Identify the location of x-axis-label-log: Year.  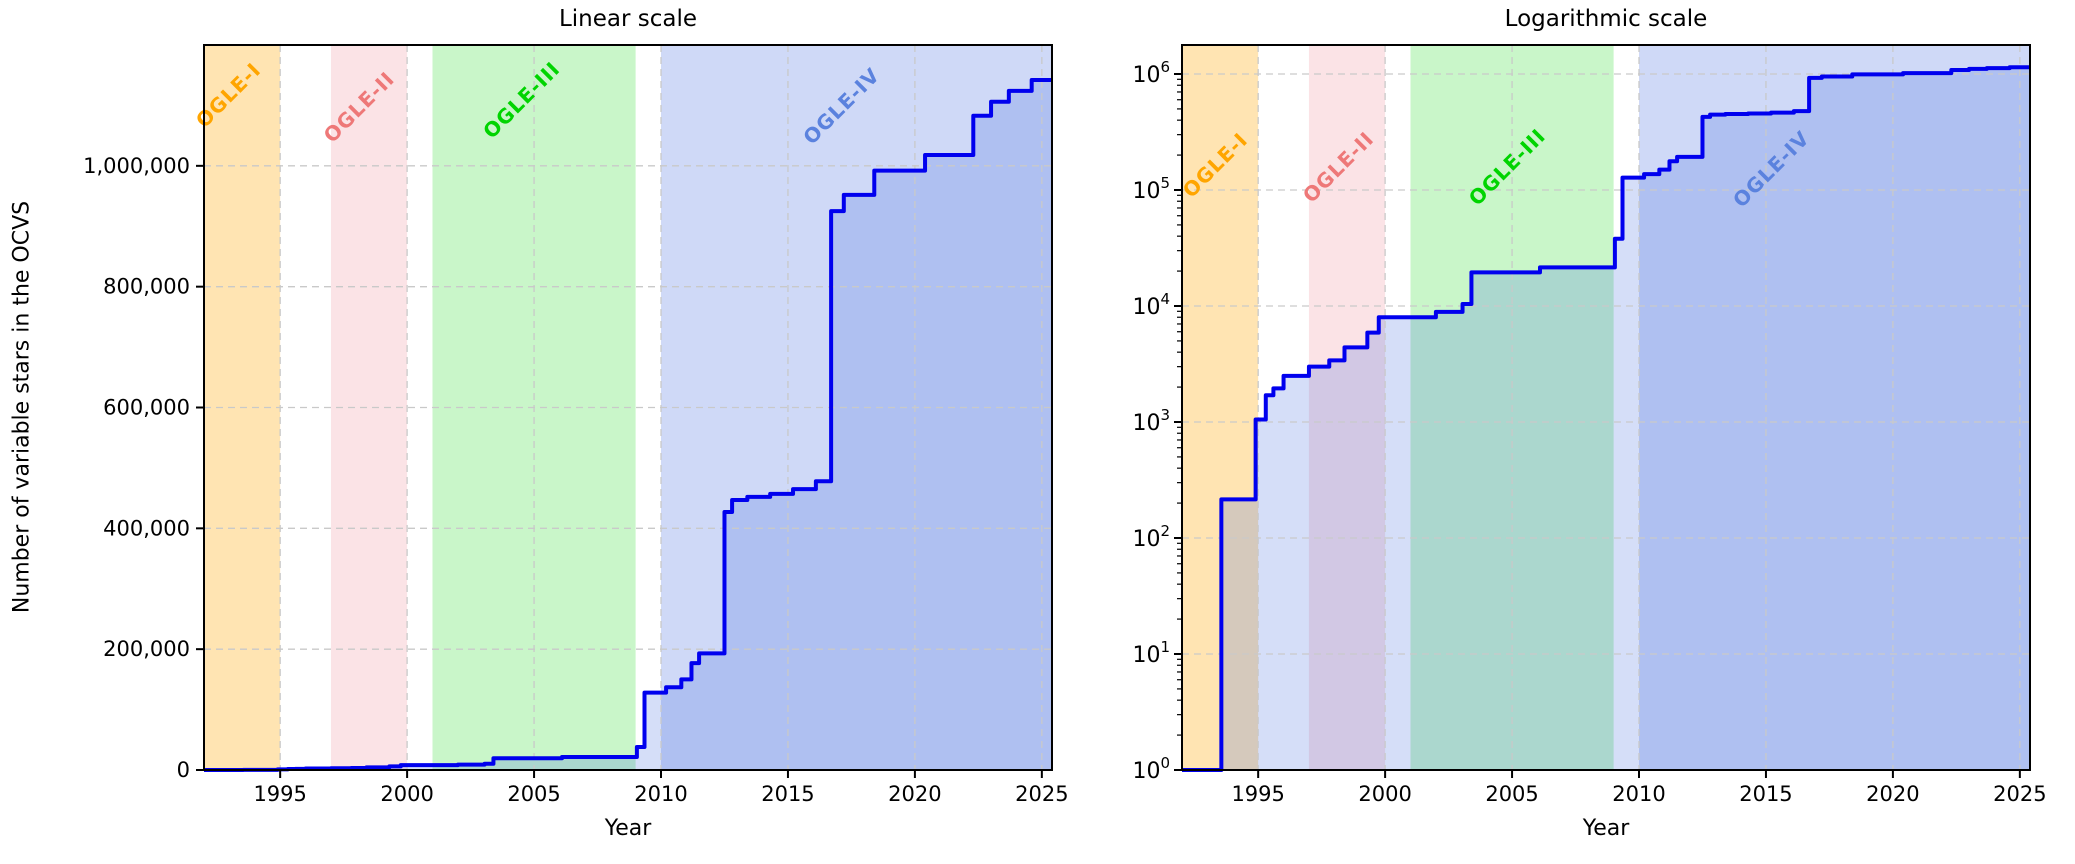
(1606, 828).